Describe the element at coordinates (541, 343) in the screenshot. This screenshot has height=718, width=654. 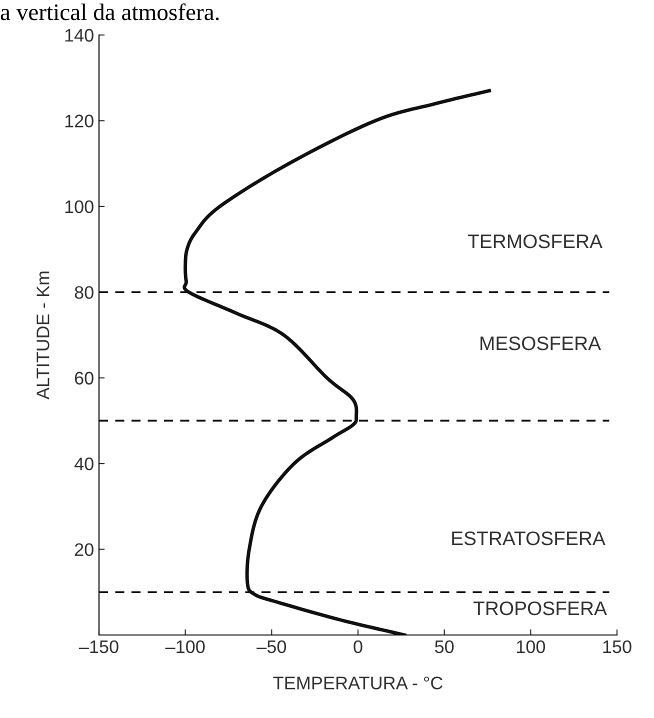
I see `annotation: MESOSFERA` at that location.